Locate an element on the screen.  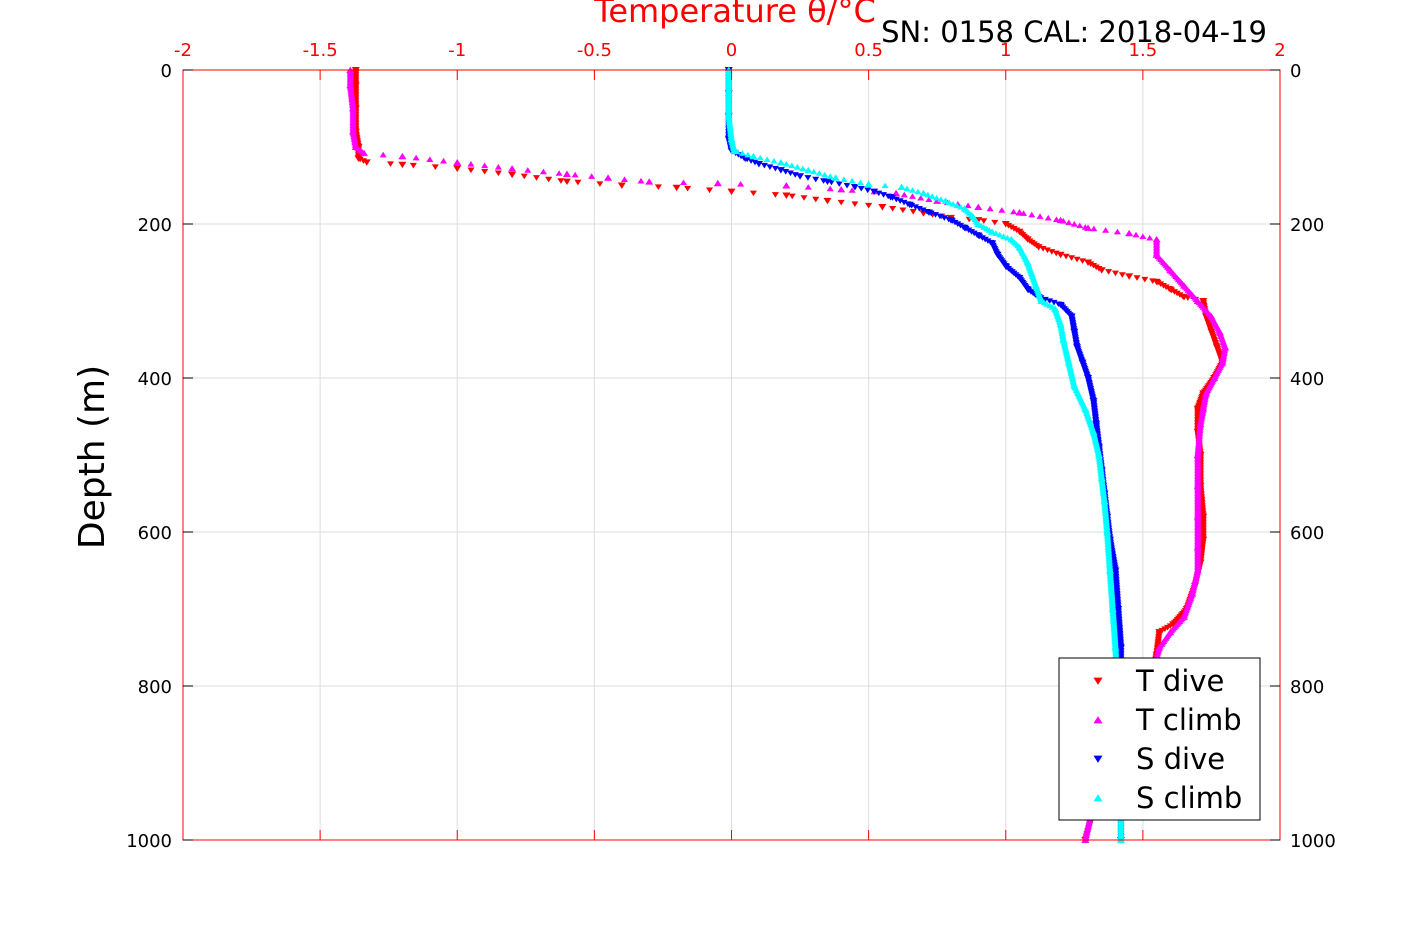
chart-subtitle: SN: 0158 CAL: 2018-04-19 is located at coordinates (1074, 32).